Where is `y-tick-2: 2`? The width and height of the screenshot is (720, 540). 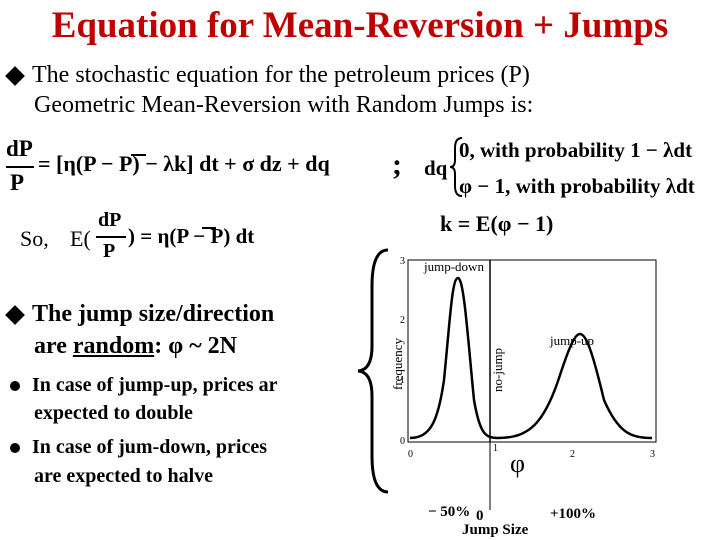 y-tick-2: 2 is located at coordinates (402, 320).